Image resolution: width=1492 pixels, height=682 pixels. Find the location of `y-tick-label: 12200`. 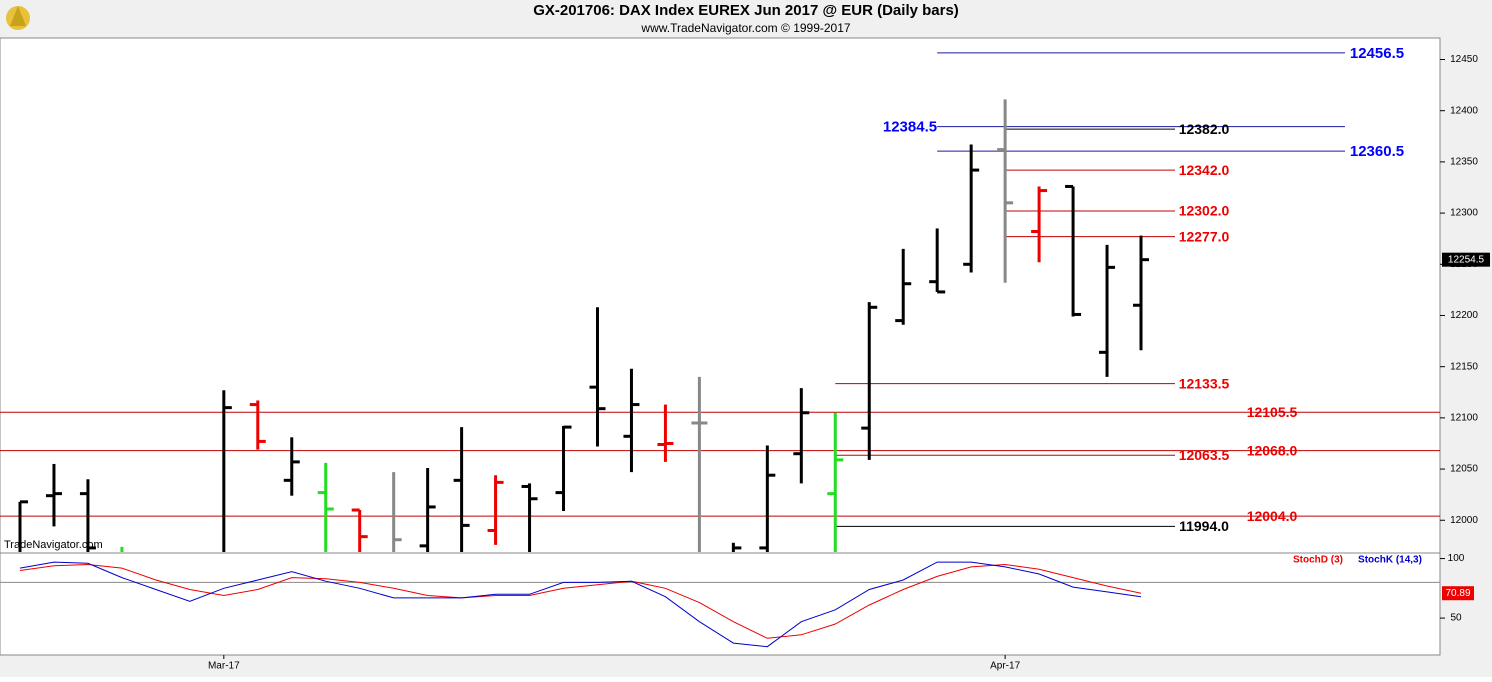

y-tick-label: 12200 is located at coordinates (1464, 315).